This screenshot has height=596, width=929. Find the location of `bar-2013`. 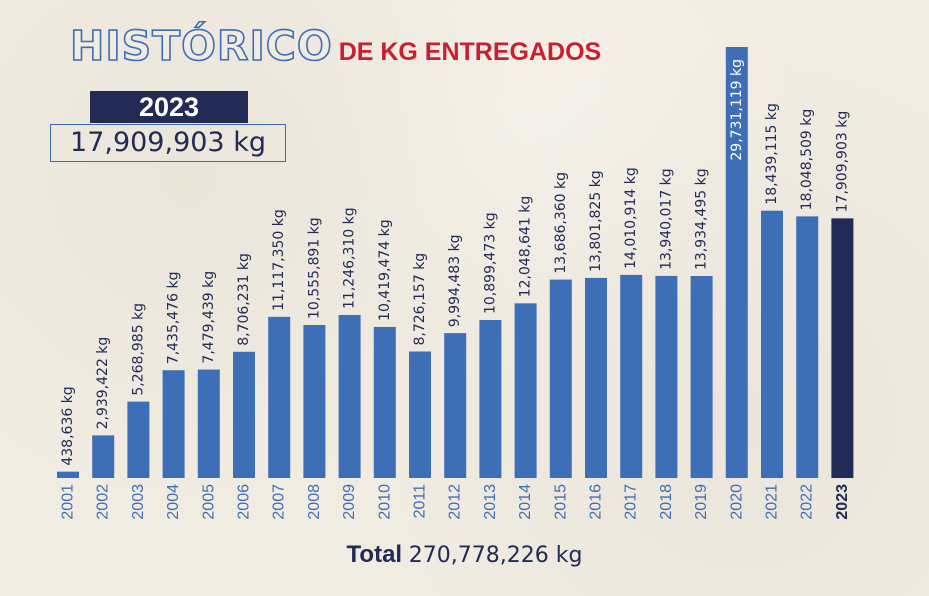

bar-2013 is located at coordinates (490, 398).